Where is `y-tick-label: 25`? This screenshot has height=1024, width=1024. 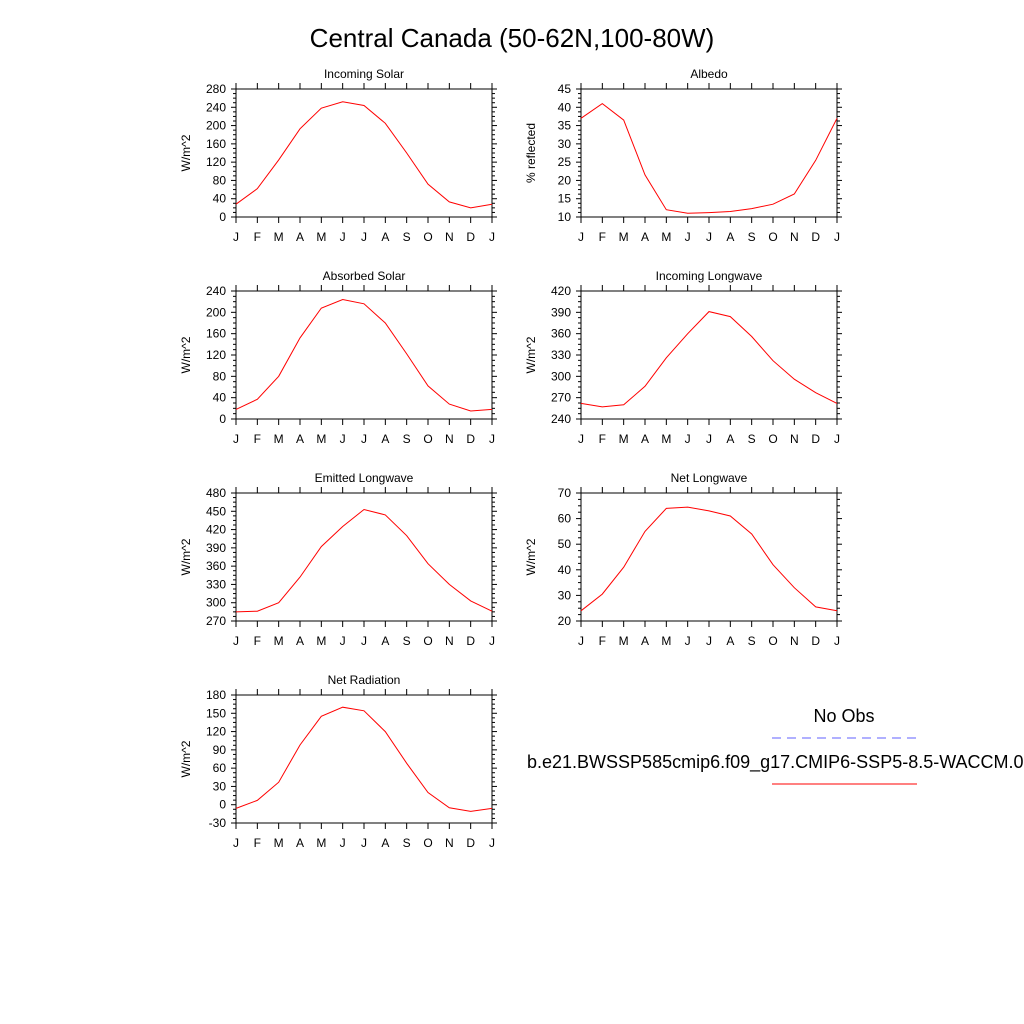 y-tick-label: 25 is located at coordinates (565, 162).